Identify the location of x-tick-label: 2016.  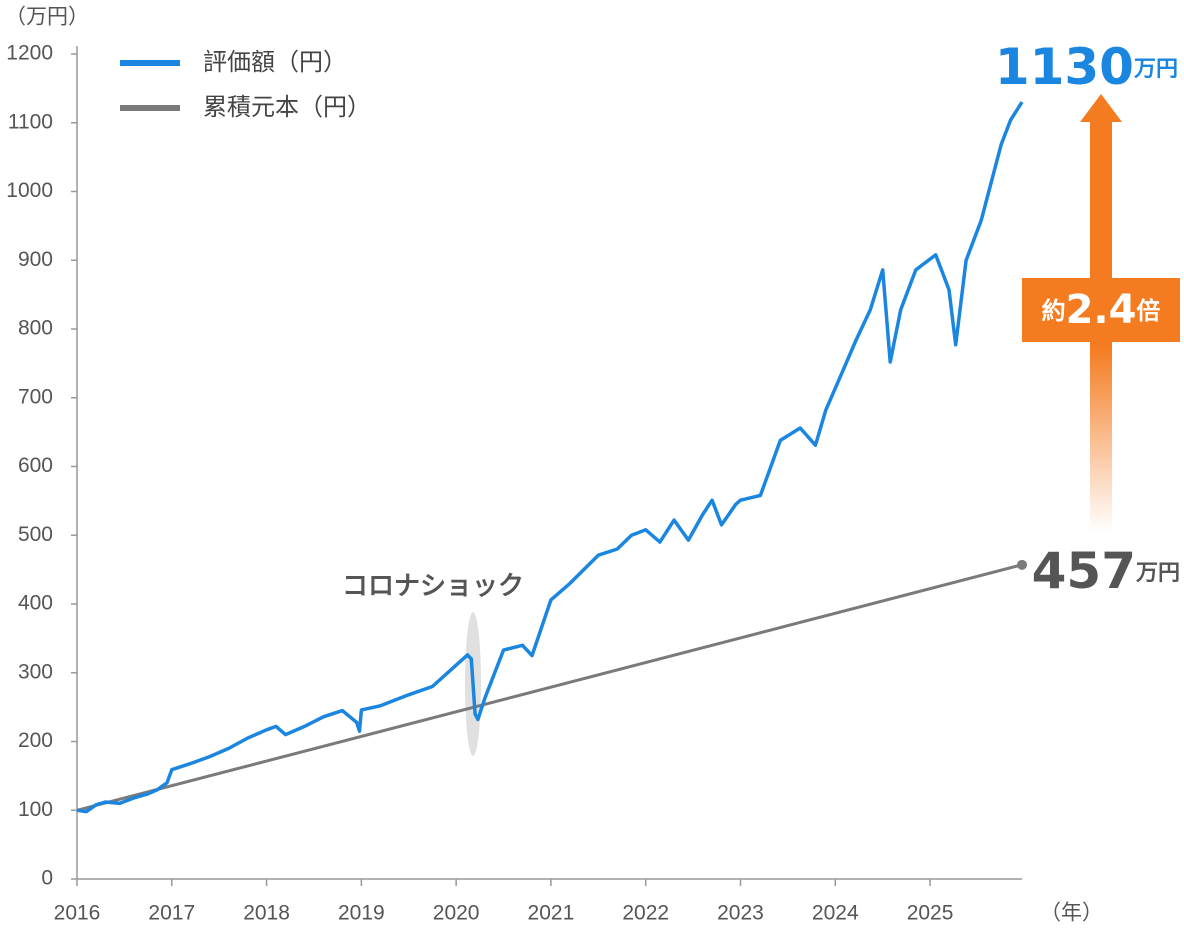
(77, 913).